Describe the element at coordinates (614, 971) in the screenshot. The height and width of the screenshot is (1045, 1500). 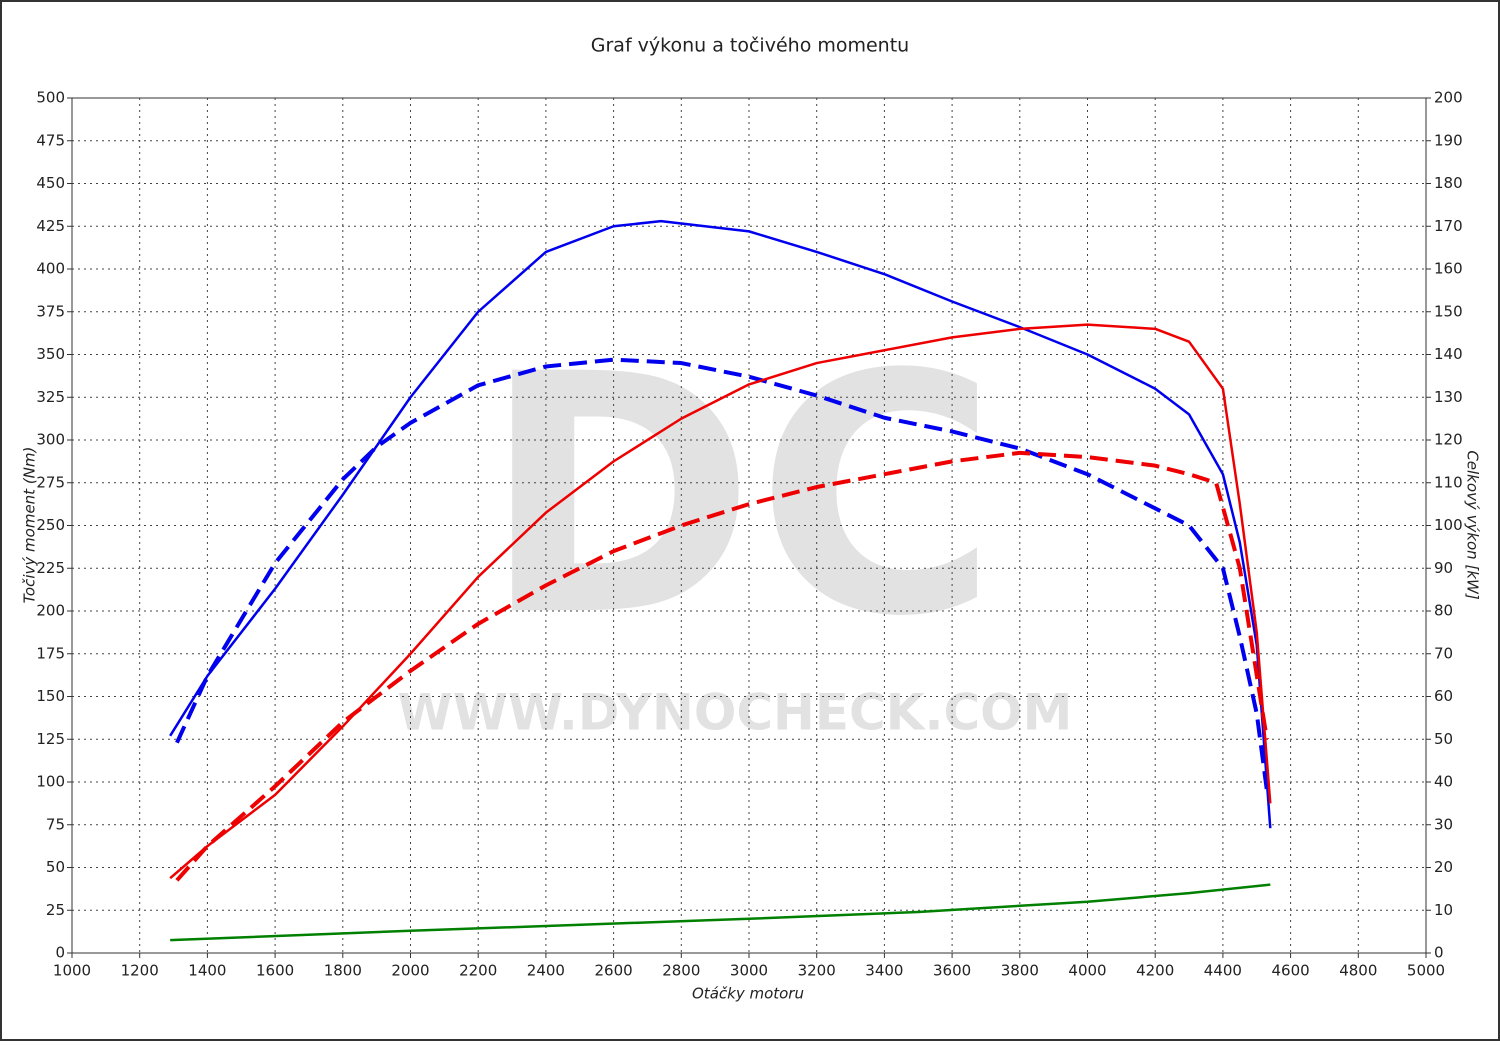
I see `x-tick-label: 2600` at that location.